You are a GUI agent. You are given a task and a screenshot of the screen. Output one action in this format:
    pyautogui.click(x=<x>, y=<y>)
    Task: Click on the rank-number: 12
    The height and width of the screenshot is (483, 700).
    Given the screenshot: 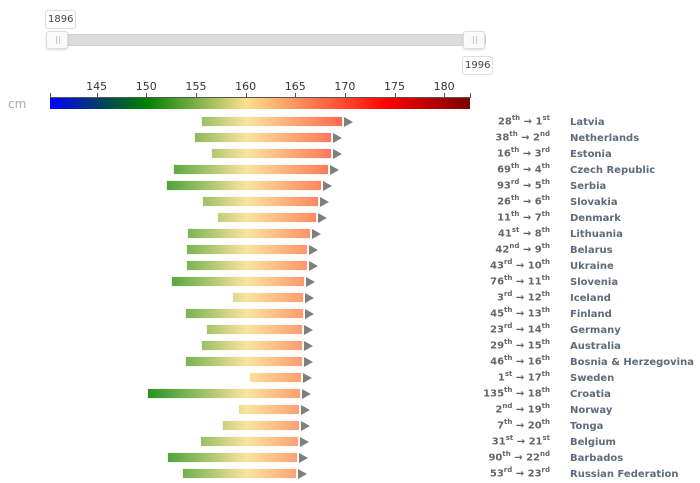 What is the action you would take?
    pyautogui.click(x=534, y=298)
    